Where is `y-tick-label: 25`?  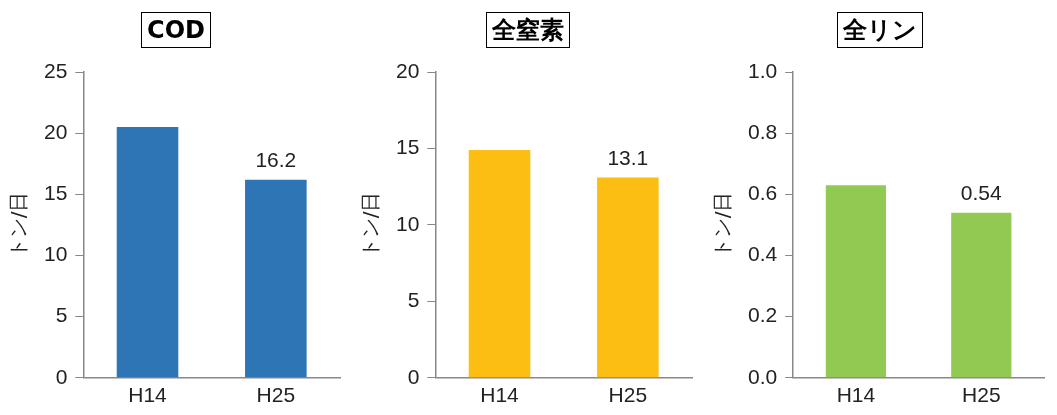
y-tick-label: 25 is located at coordinates (56, 70).